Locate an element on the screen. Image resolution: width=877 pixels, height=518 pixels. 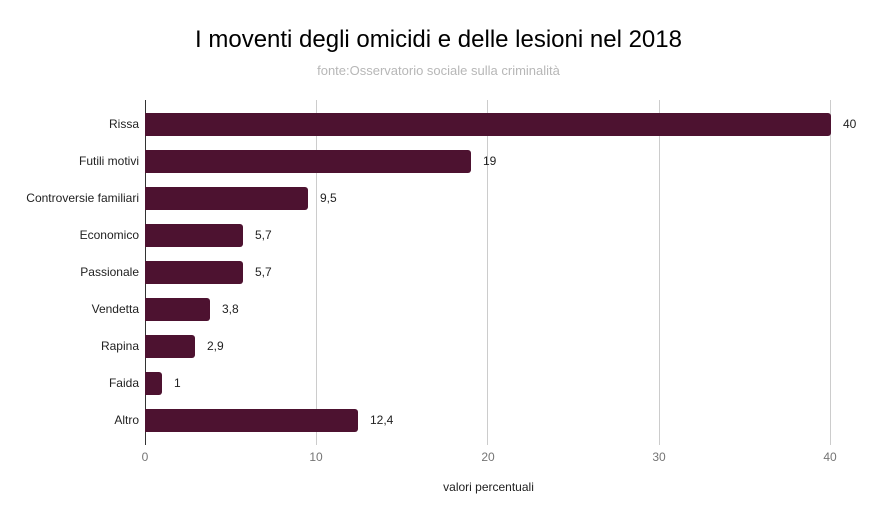
x-tick-40: 40 is located at coordinates (830, 457).